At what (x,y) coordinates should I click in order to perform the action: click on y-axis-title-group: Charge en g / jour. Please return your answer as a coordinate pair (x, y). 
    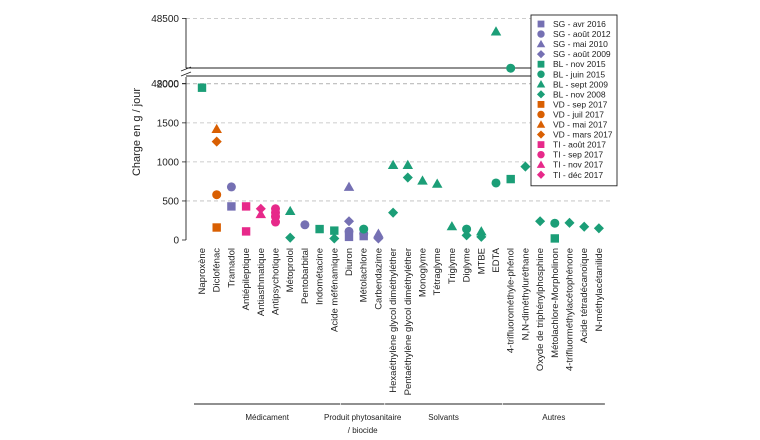
    Looking at the image, I should click on (137, 132).